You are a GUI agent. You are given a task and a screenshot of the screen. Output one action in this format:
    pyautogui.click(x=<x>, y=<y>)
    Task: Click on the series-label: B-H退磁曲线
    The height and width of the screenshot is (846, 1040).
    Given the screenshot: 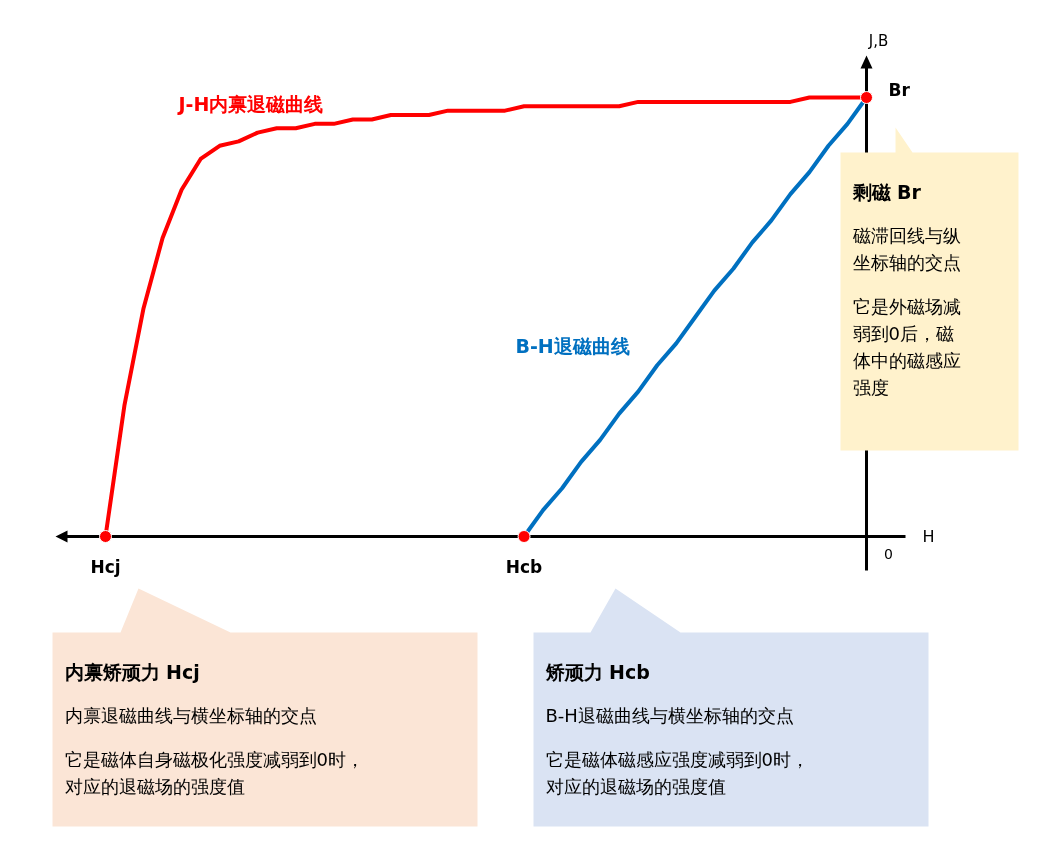 What is the action you would take?
    pyautogui.click(x=572, y=345)
    